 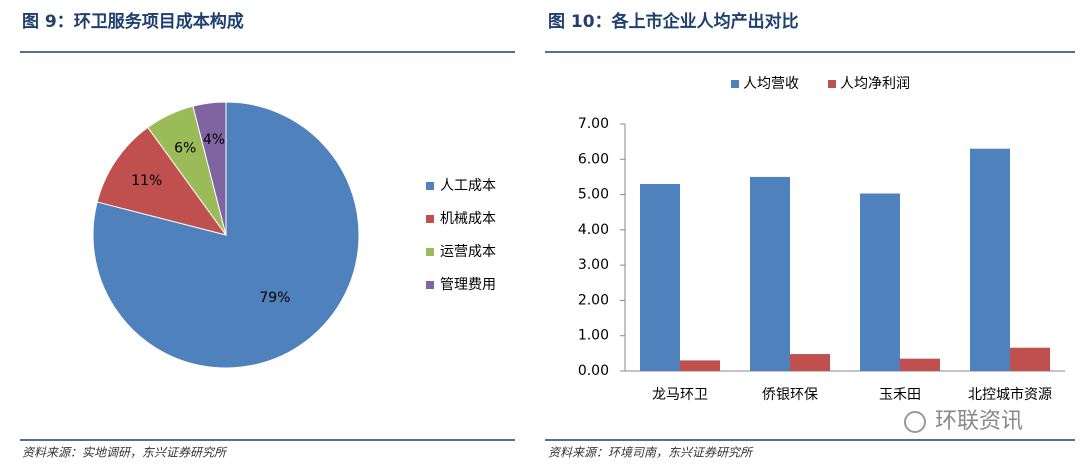 What do you see at coordinates (651, 453) in the screenshot?
I see `source: 资料来源：环境司南，东兴证券研究所` at bounding box center [651, 453].